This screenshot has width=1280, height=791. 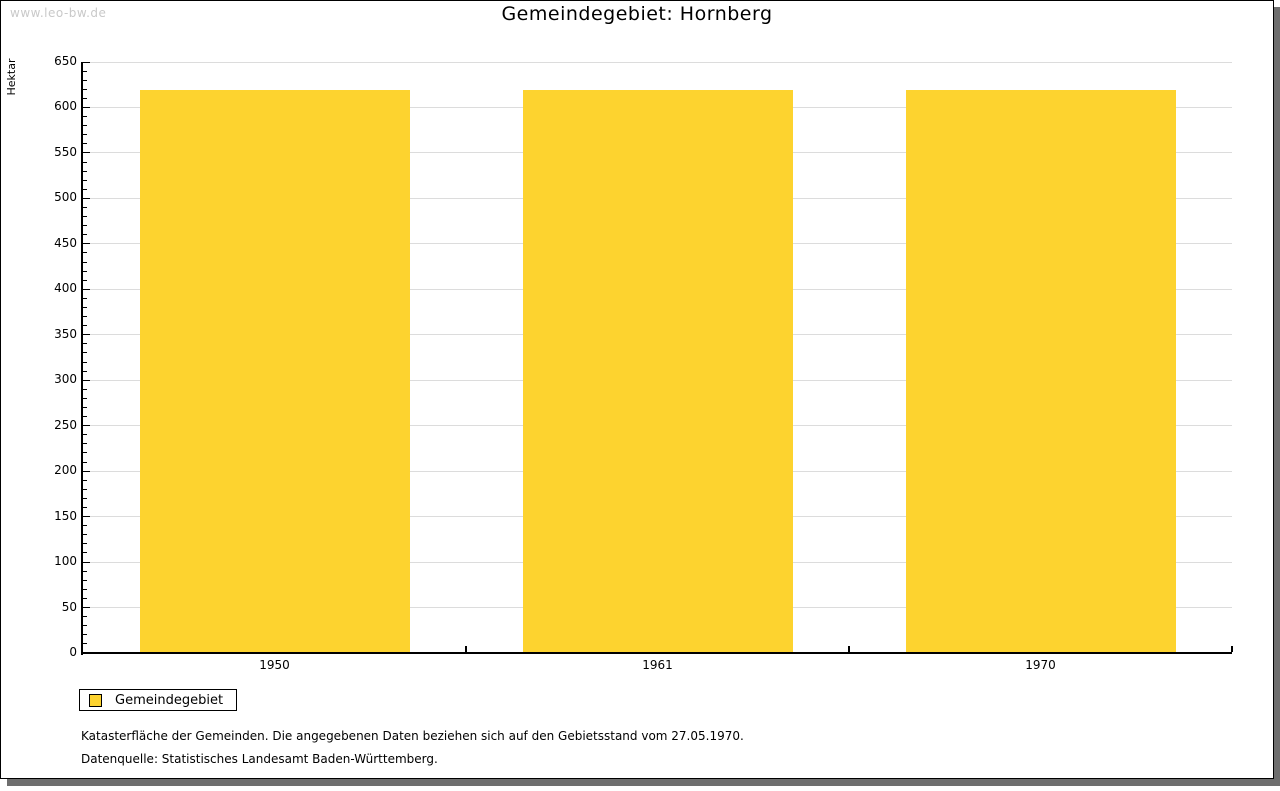 What do you see at coordinates (656, 653) in the screenshot?
I see `x-axis-line` at bounding box center [656, 653].